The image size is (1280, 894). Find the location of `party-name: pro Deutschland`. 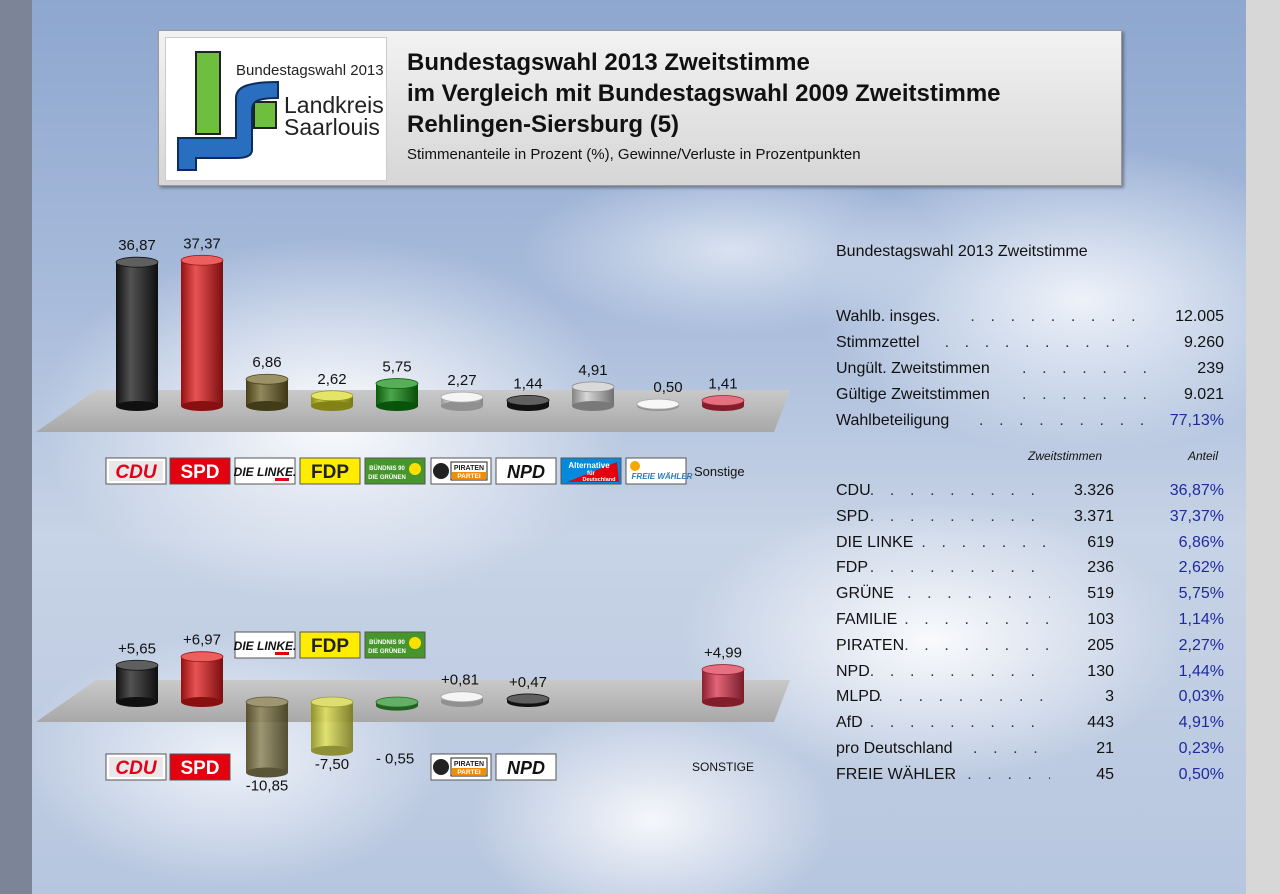

party-name: pro Deutschland is located at coordinates (894, 748).